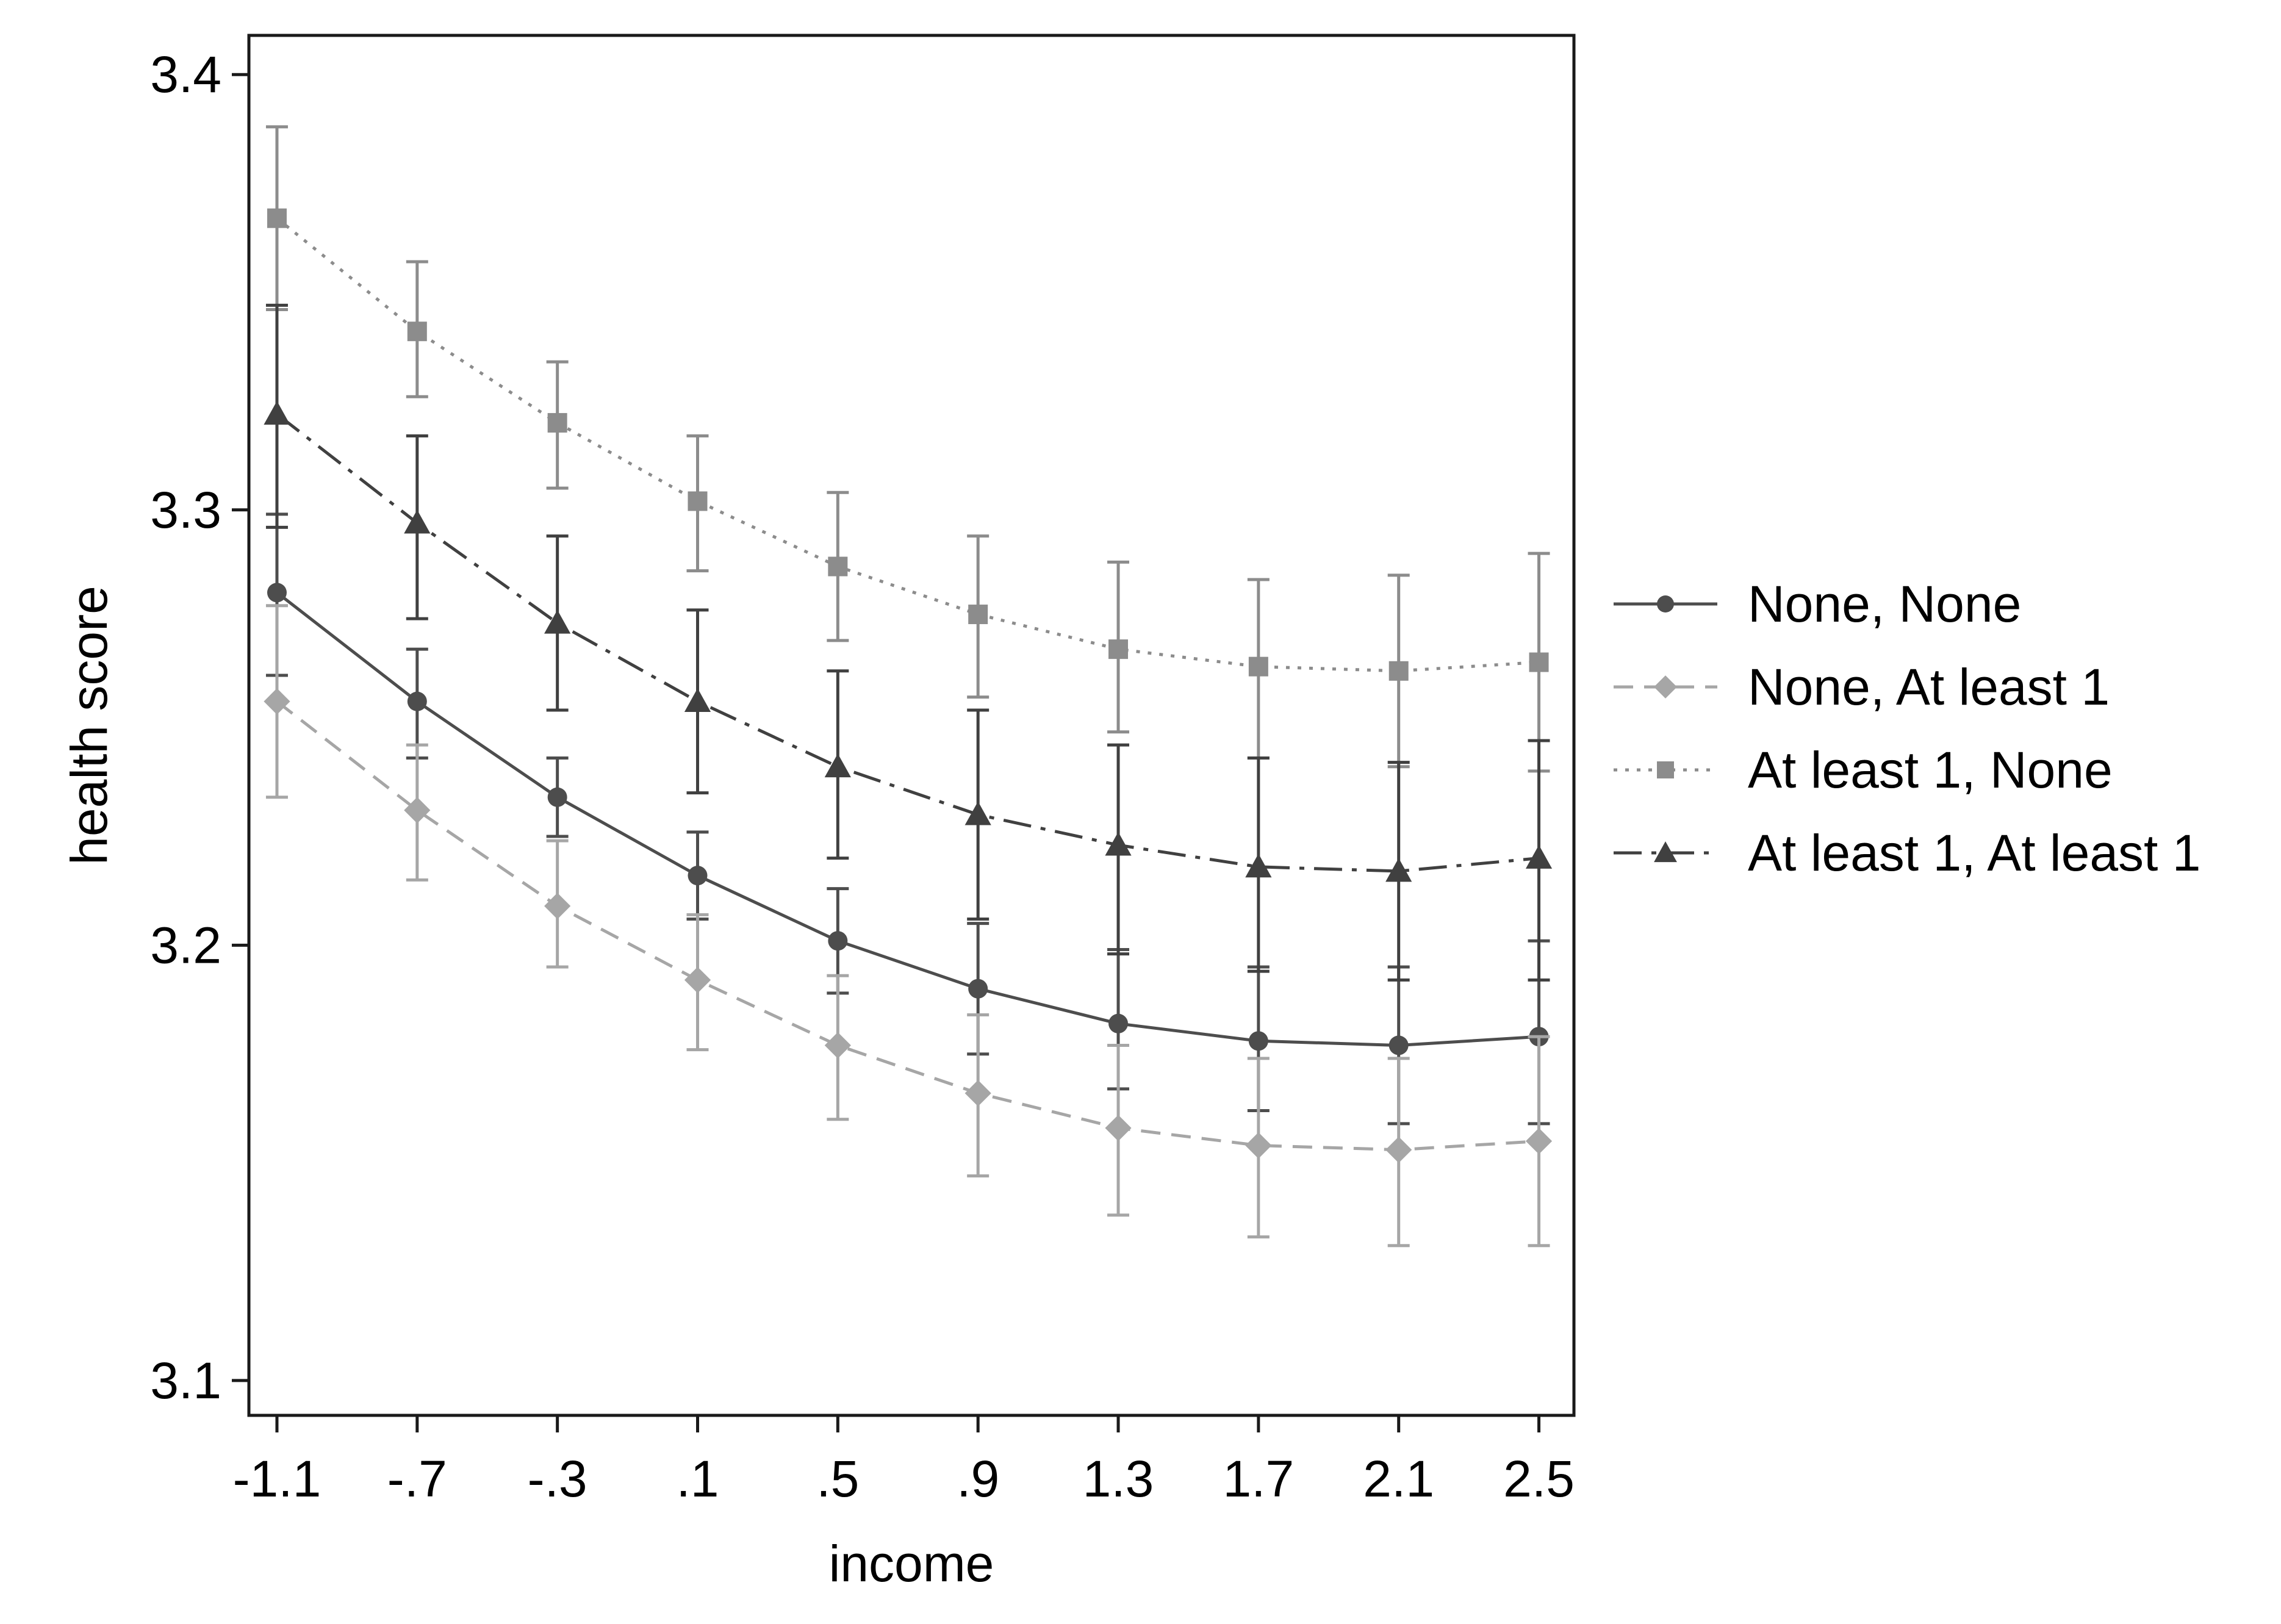 Image resolution: width=2281 pixels, height=1624 pixels. I want to click on y-tick-label: 3.3, so click(185, 510).